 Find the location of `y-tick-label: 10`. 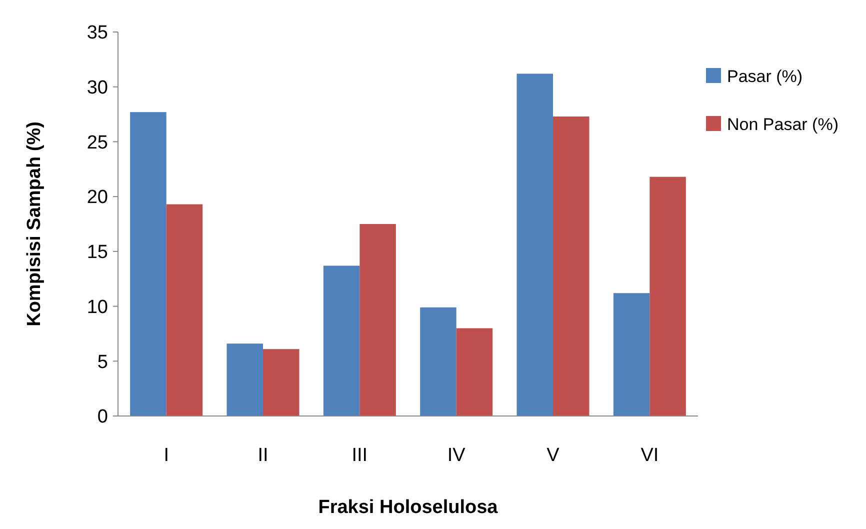

y-tick-label: 10 is located at coordinates (97, 307).